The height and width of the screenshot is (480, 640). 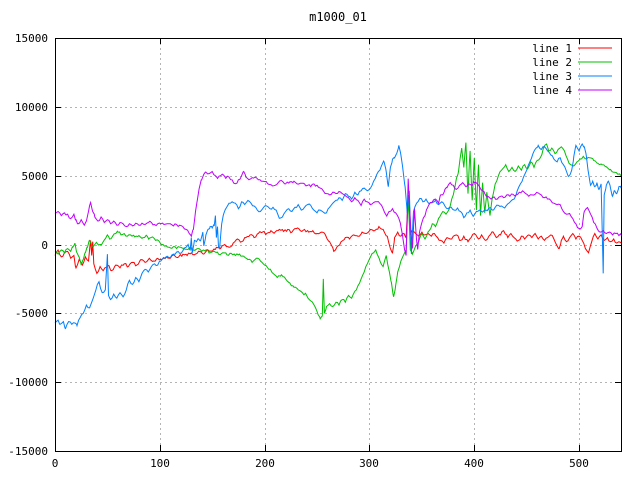 I want to click on x-tick-label: 100, so click(x=160, y=463).